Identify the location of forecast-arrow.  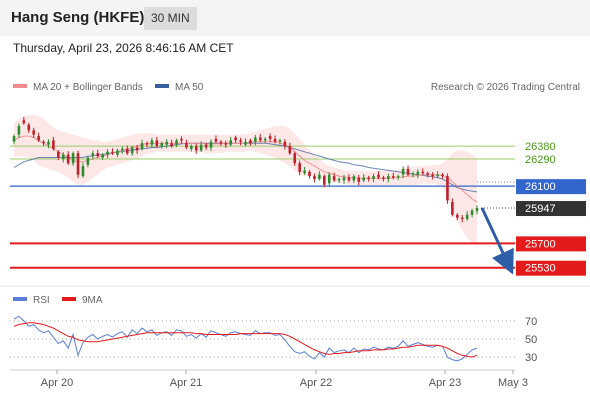
(497, 241).